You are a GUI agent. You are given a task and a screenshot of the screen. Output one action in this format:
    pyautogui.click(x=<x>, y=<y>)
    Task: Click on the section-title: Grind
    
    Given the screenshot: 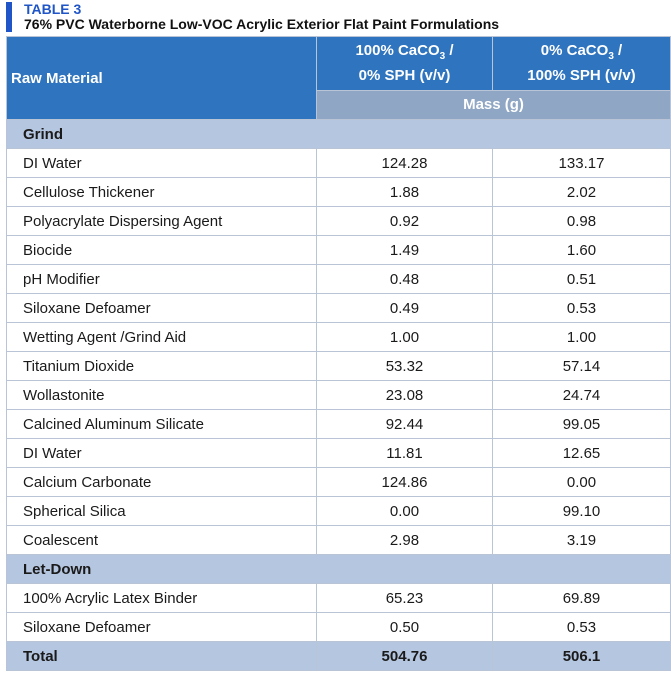 What is the action you would take?
    pyautogui.click(x=338, y=134)
    